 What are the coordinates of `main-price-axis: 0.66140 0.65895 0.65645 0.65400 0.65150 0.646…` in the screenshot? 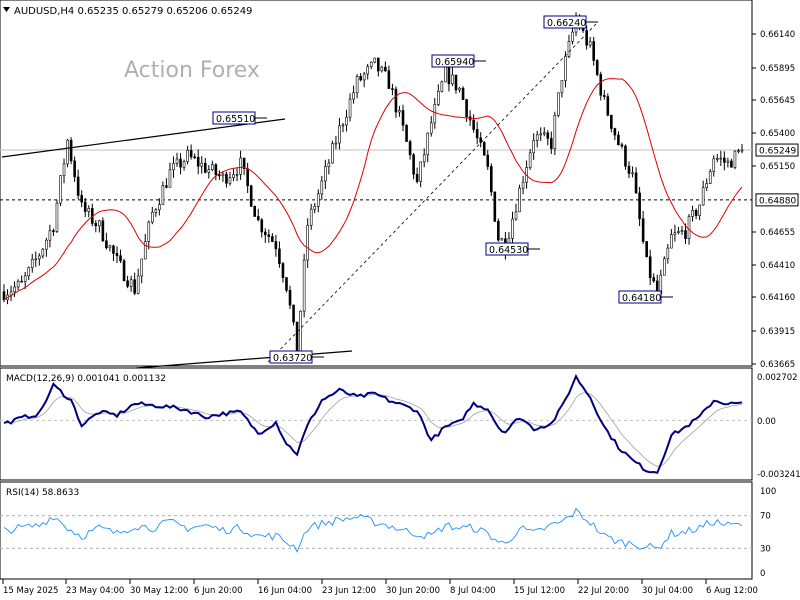 It's located at (775, 200).